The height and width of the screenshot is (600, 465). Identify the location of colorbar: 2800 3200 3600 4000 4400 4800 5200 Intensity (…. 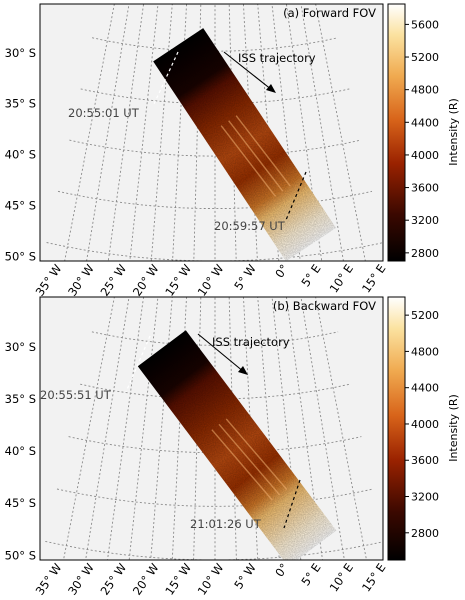
(423, 428).